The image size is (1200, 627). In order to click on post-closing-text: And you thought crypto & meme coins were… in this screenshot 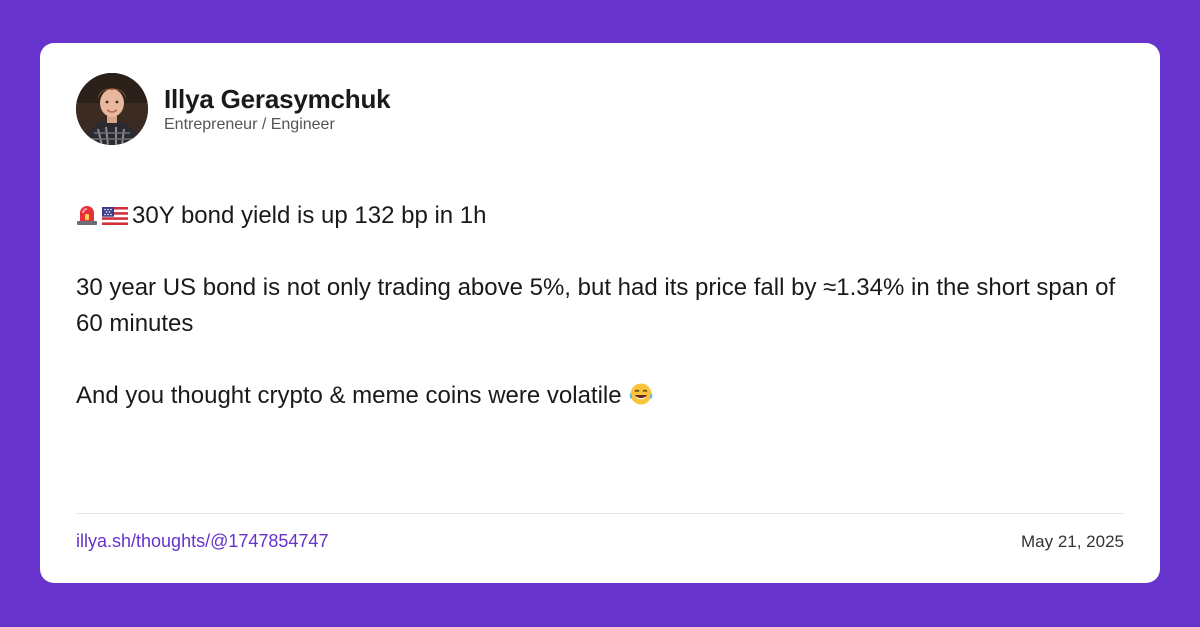, I will do `click(349, 395)`.